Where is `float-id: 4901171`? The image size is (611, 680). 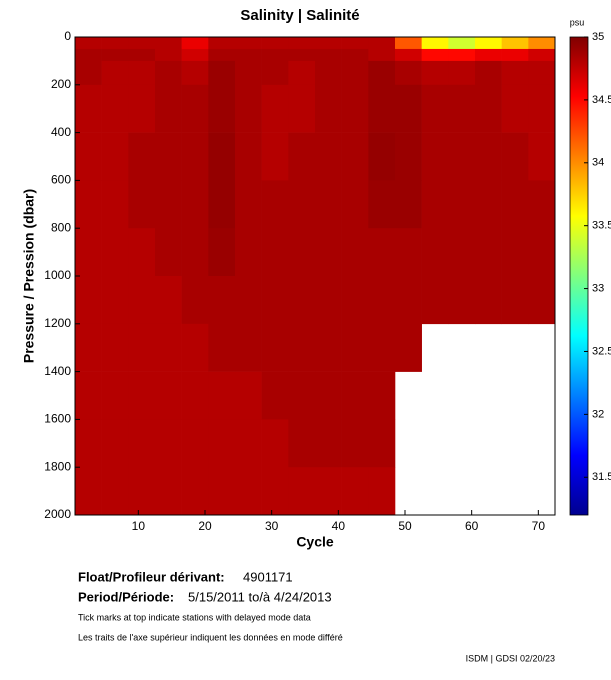
float-id: 4901171 is located at coordinates (268, 576).